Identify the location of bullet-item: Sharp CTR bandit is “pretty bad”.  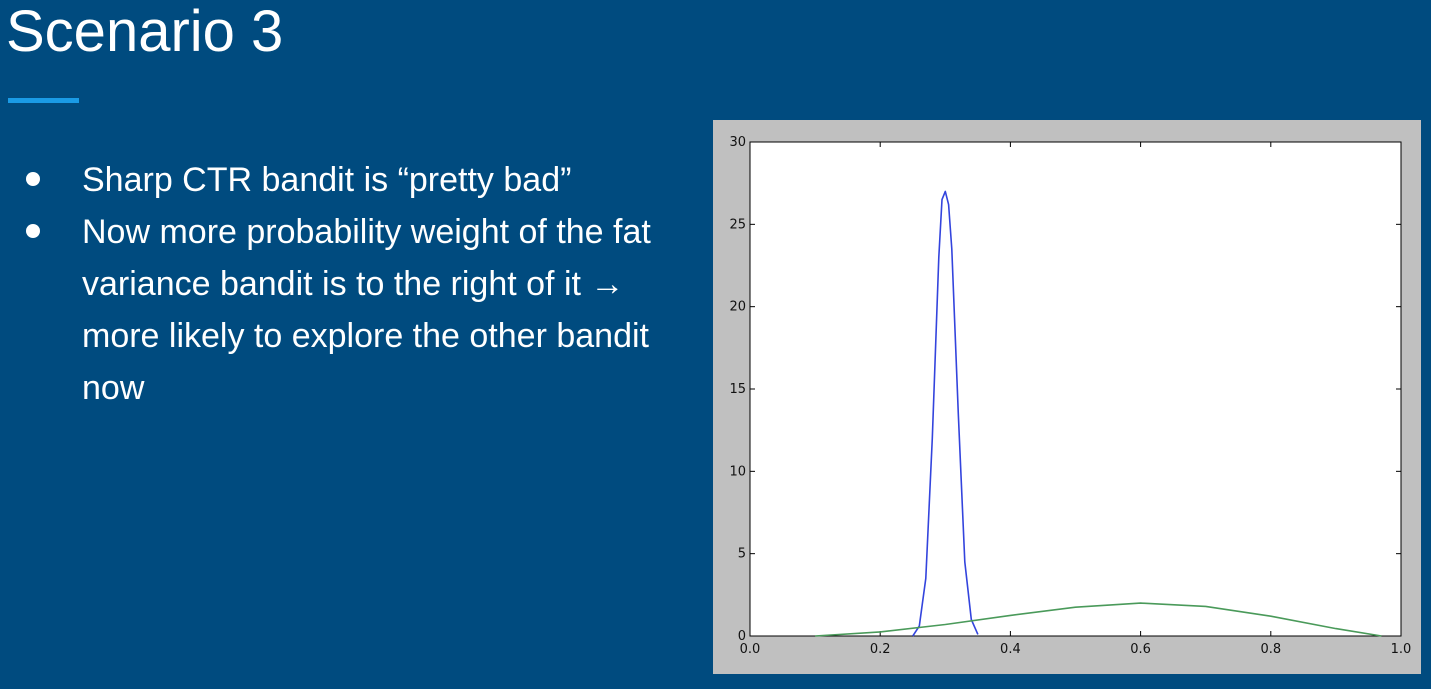
(360, 180).